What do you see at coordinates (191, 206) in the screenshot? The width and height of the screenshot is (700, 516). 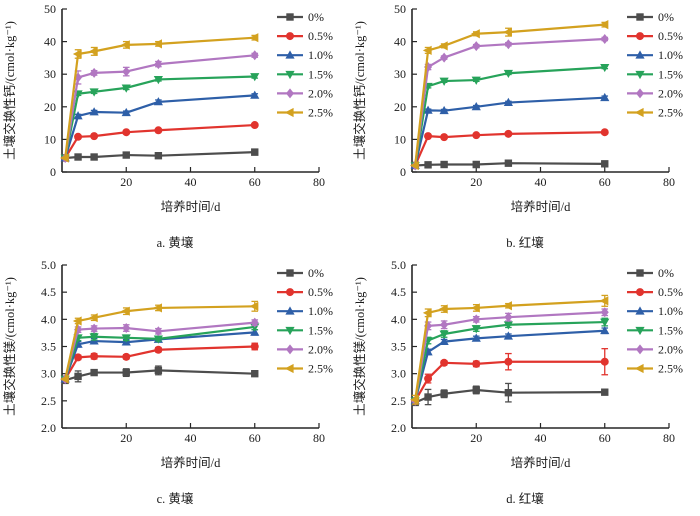 I see `x-axis-label: 培养时间/d` at bounding box center [191, 206].